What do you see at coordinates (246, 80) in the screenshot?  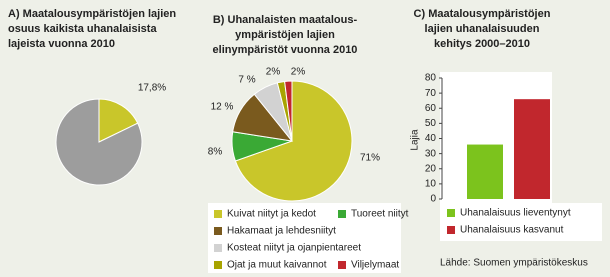 I see `data-label: 7 %` at bounding box center [246, 80].